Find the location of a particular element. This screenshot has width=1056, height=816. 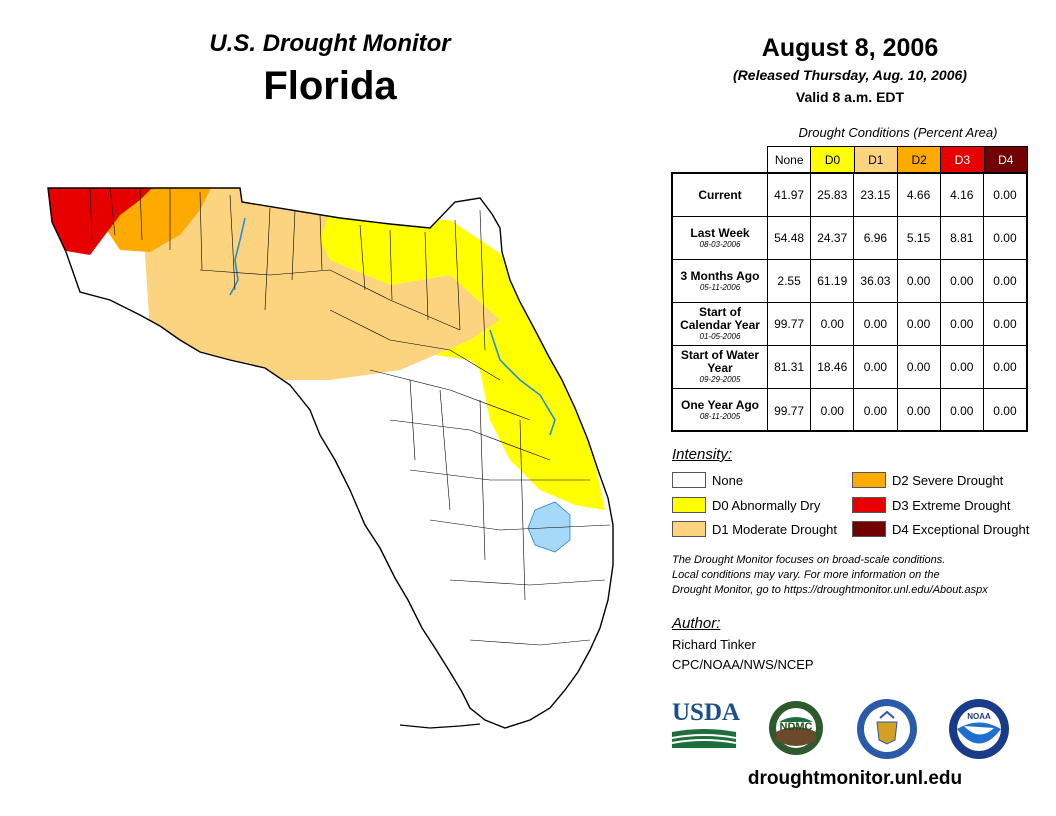

row-label: Last Week 08-03-2006 is located at coordinates (720, 238).